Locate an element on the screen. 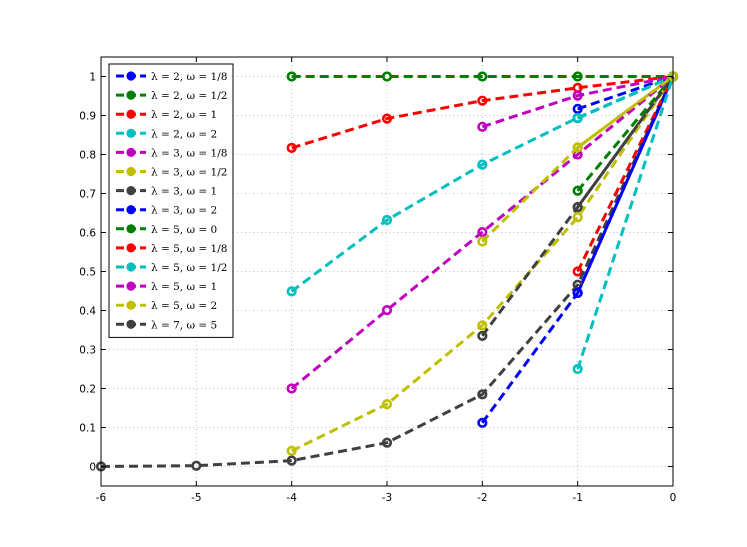 Image resolution: width=747 pixels, height=547 pixels. x-tick-label: -6 is located at coordinates (101, 498).